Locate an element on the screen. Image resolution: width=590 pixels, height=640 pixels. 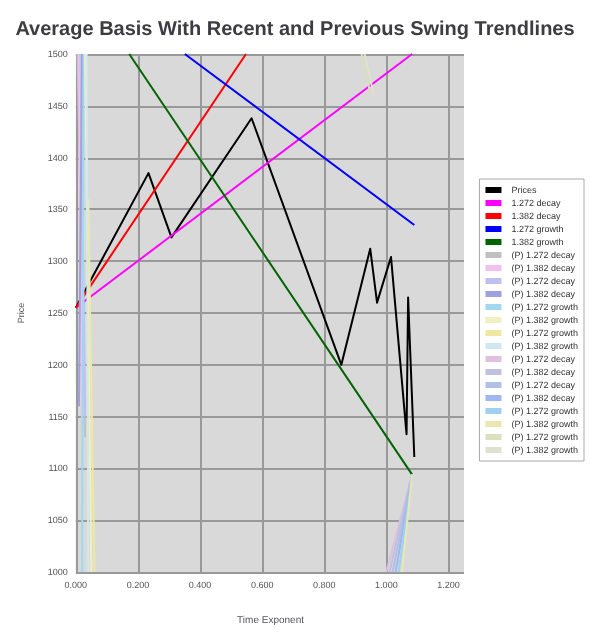
chart-title: Average Basis With Recent and Previous Swing Trendlines is located at coordinates (295, 30).